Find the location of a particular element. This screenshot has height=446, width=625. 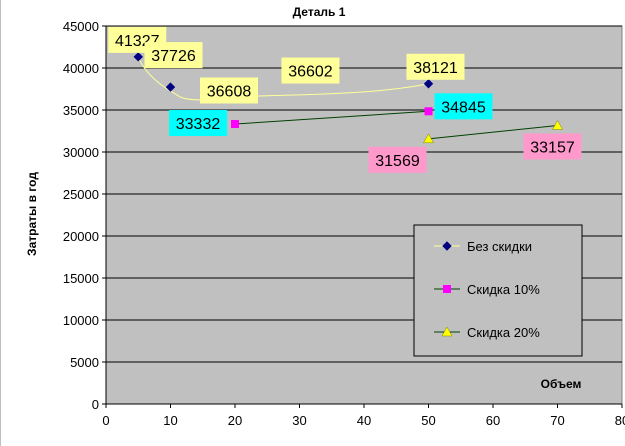

legend-box is located at coordinates (498, 290).